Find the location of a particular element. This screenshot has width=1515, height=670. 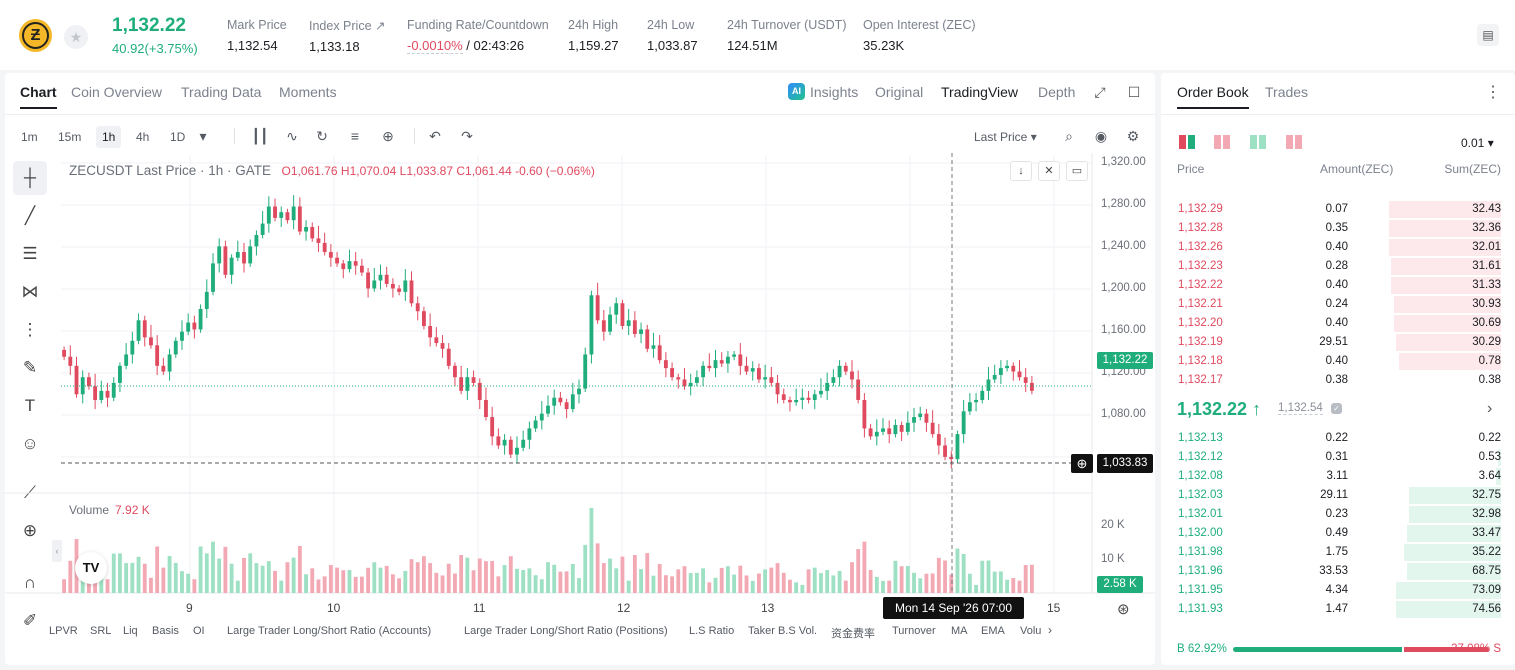

indicators-icon: ∿ is located at coordinates (292, 136).